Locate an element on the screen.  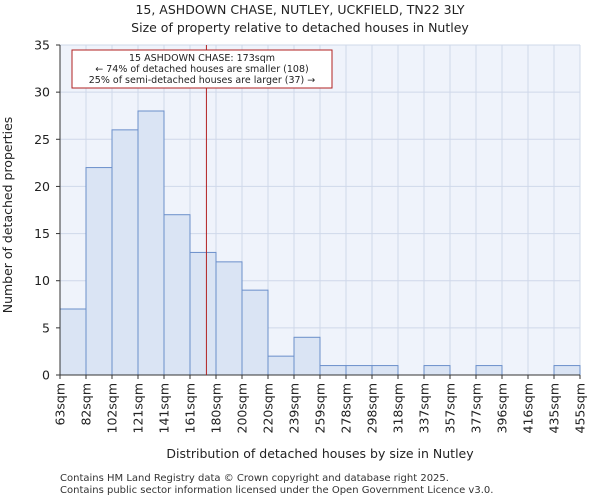
y-tick-label-5: 5 is located at coordinates (46, 327).